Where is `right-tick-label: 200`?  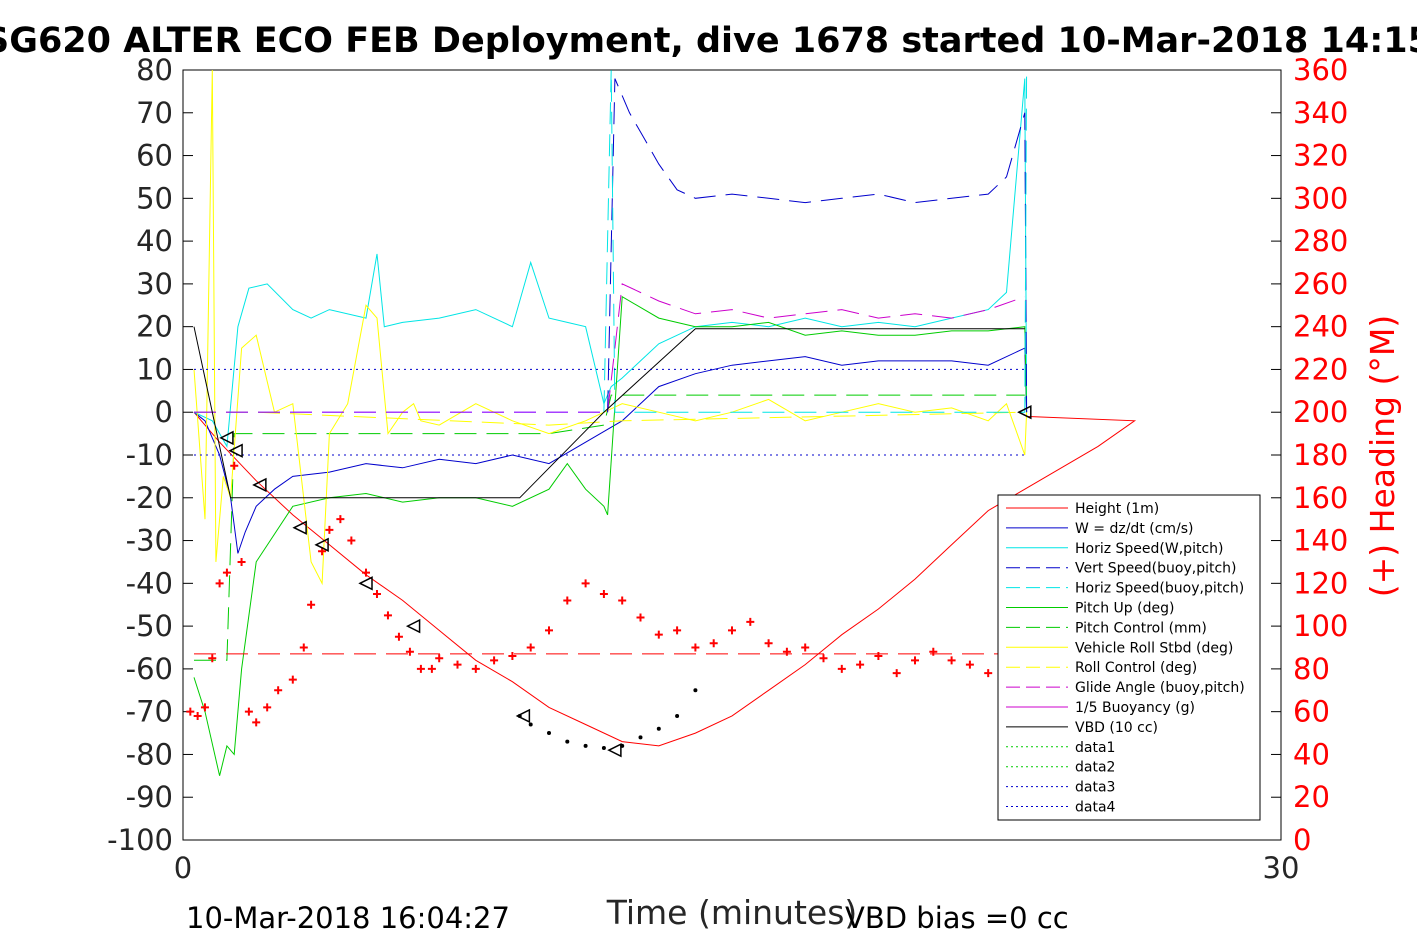
right-tick-label: 200 is located at coordinates (1320, 412).